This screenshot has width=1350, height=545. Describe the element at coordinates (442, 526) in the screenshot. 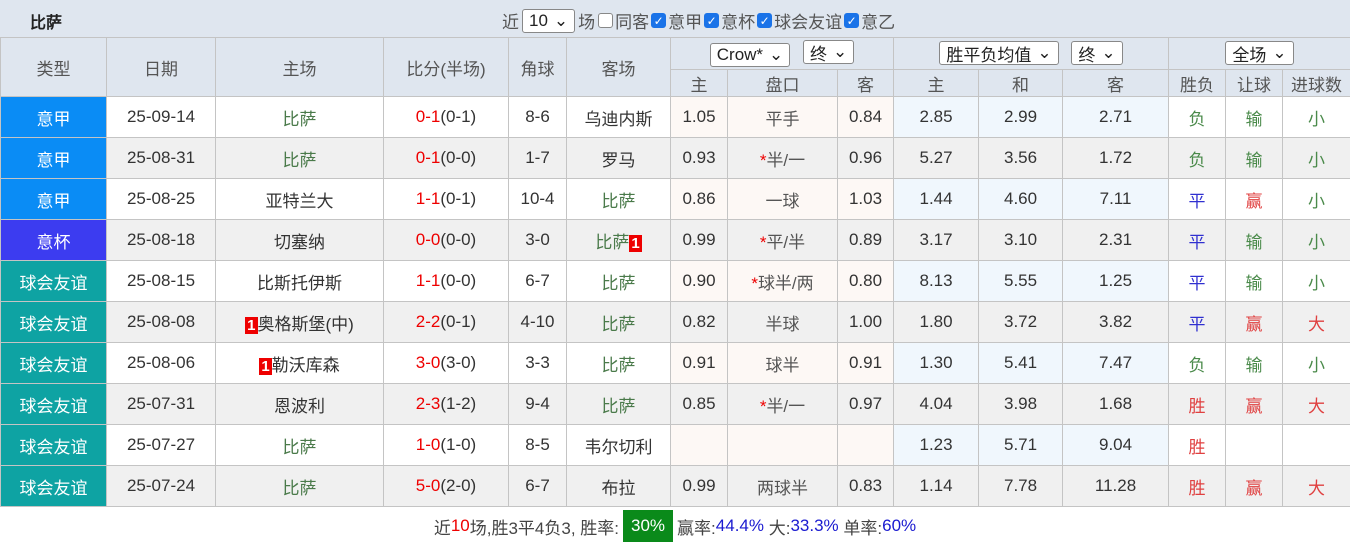

I see `summary-prefix: 近` at that location.